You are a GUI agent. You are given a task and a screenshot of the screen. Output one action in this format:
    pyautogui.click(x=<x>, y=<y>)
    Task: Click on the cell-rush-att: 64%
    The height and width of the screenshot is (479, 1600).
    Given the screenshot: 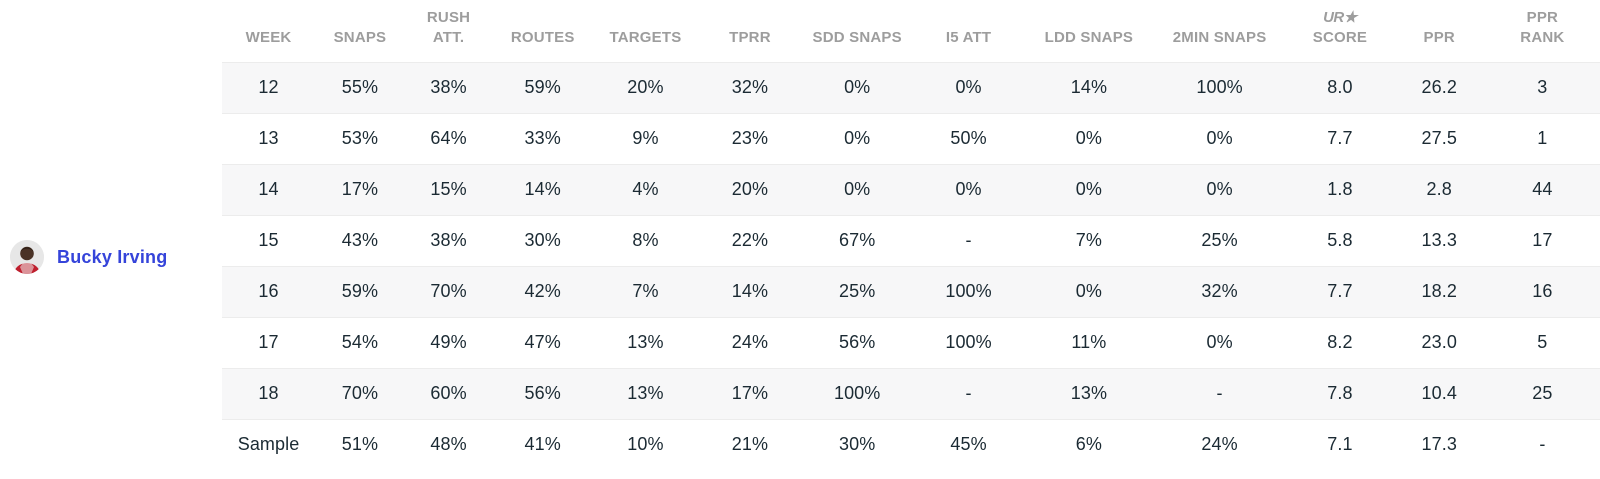 What is the action you would take?
    pyautogui.click(x=448, y=138)
    